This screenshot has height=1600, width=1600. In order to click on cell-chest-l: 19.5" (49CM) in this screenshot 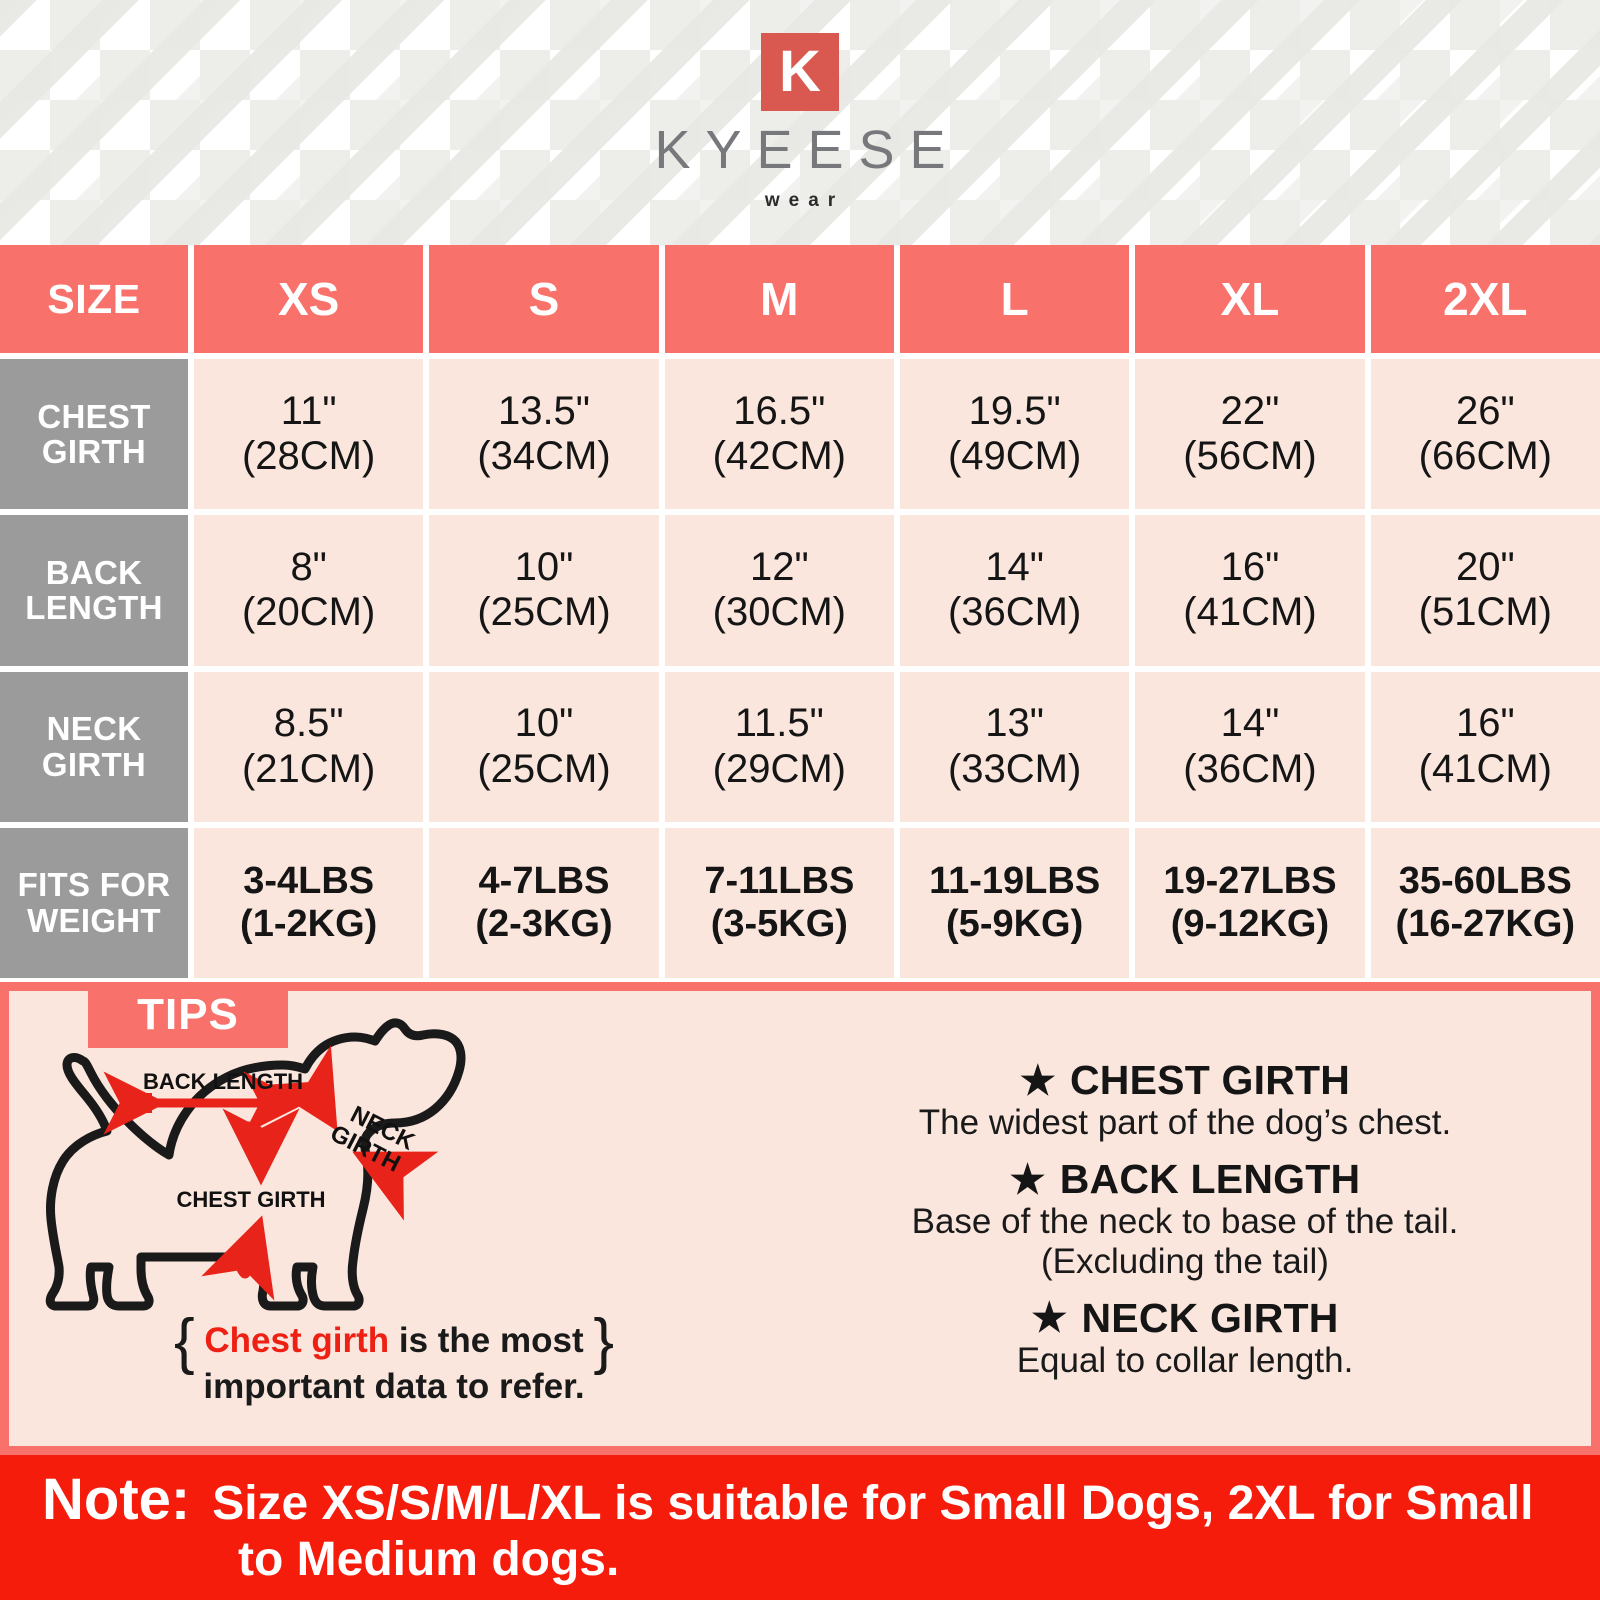, I will do `click(1014, 434)`.